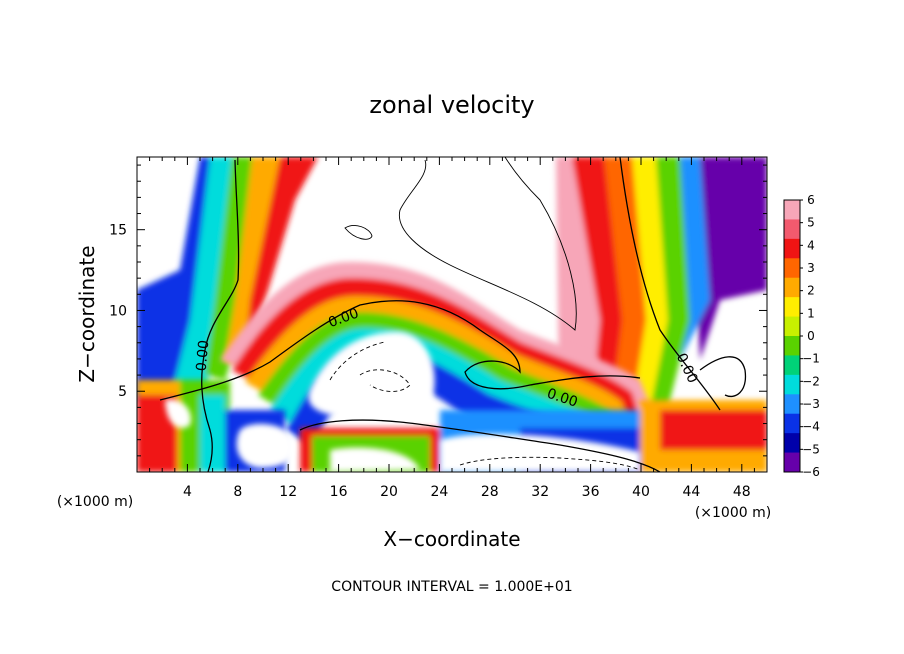 The image size is (904, 654). I want to click on colorbar-label: 1, so click(811, 313).